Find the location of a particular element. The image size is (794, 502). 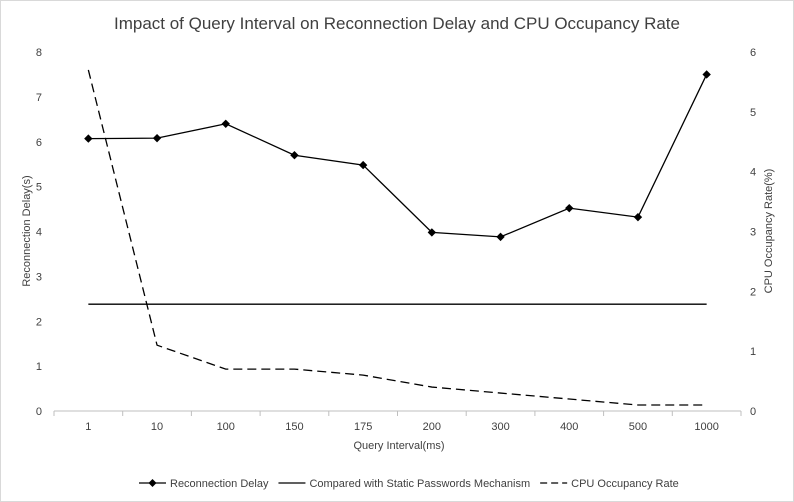

x-tick-label: 150 is located at coordinates (294, 427).